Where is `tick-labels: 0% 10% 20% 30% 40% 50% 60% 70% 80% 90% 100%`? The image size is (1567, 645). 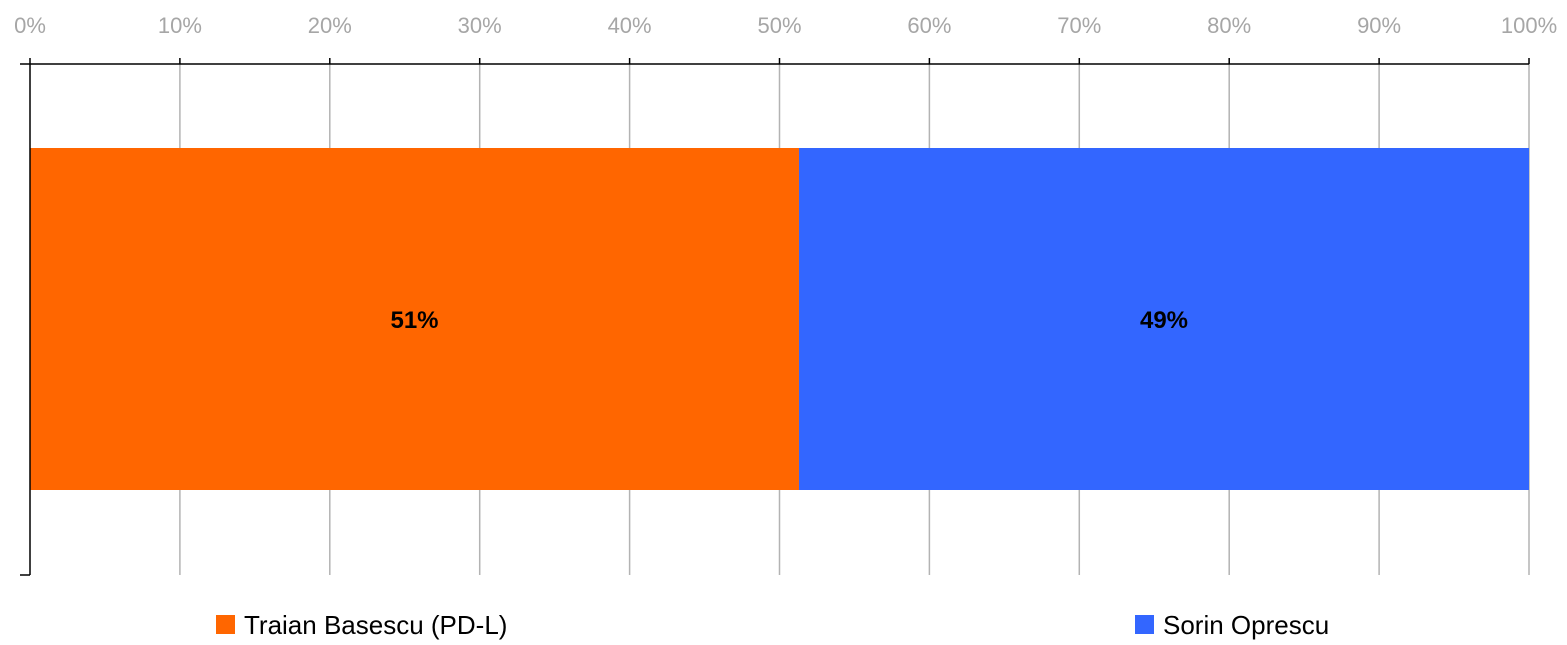 tick-labels: 0% 10% 20% 30% 40% 50% 60% 70% 80% 90% 100% is located at coordinates (785, 25).